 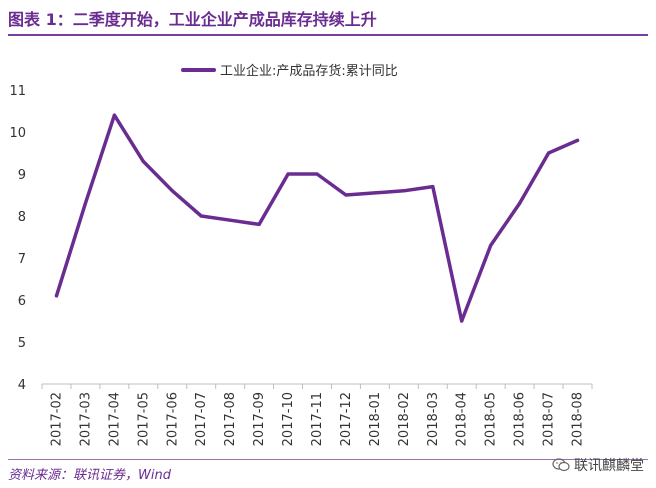 I want to click on watermark: 联讯麒麟堂, so click(x=598, y=465).